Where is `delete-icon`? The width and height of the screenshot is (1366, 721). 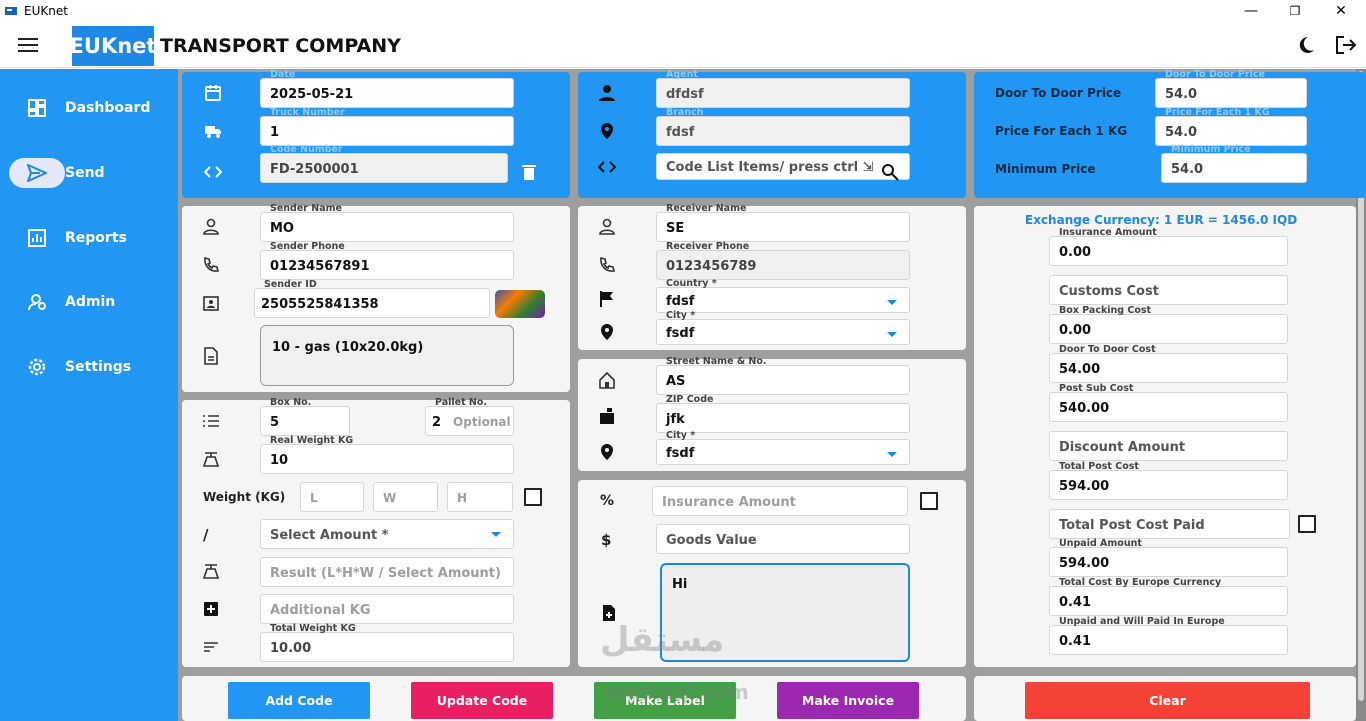 delete-icon is located at coordinates (529, 172).